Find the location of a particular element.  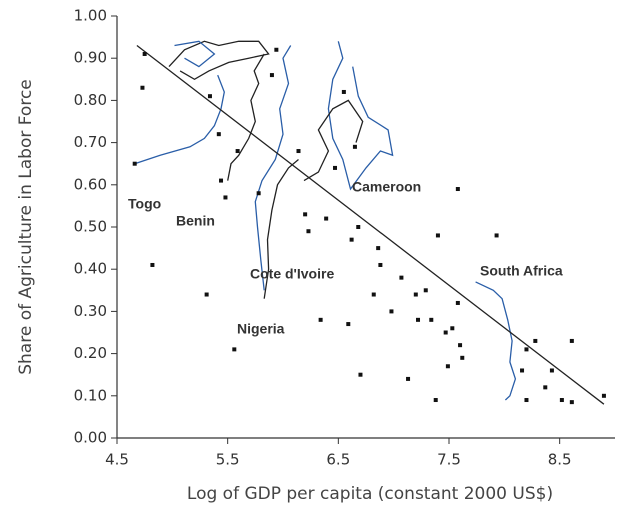

y-tick-label: 0.10 is located at coordinates (90, 395).